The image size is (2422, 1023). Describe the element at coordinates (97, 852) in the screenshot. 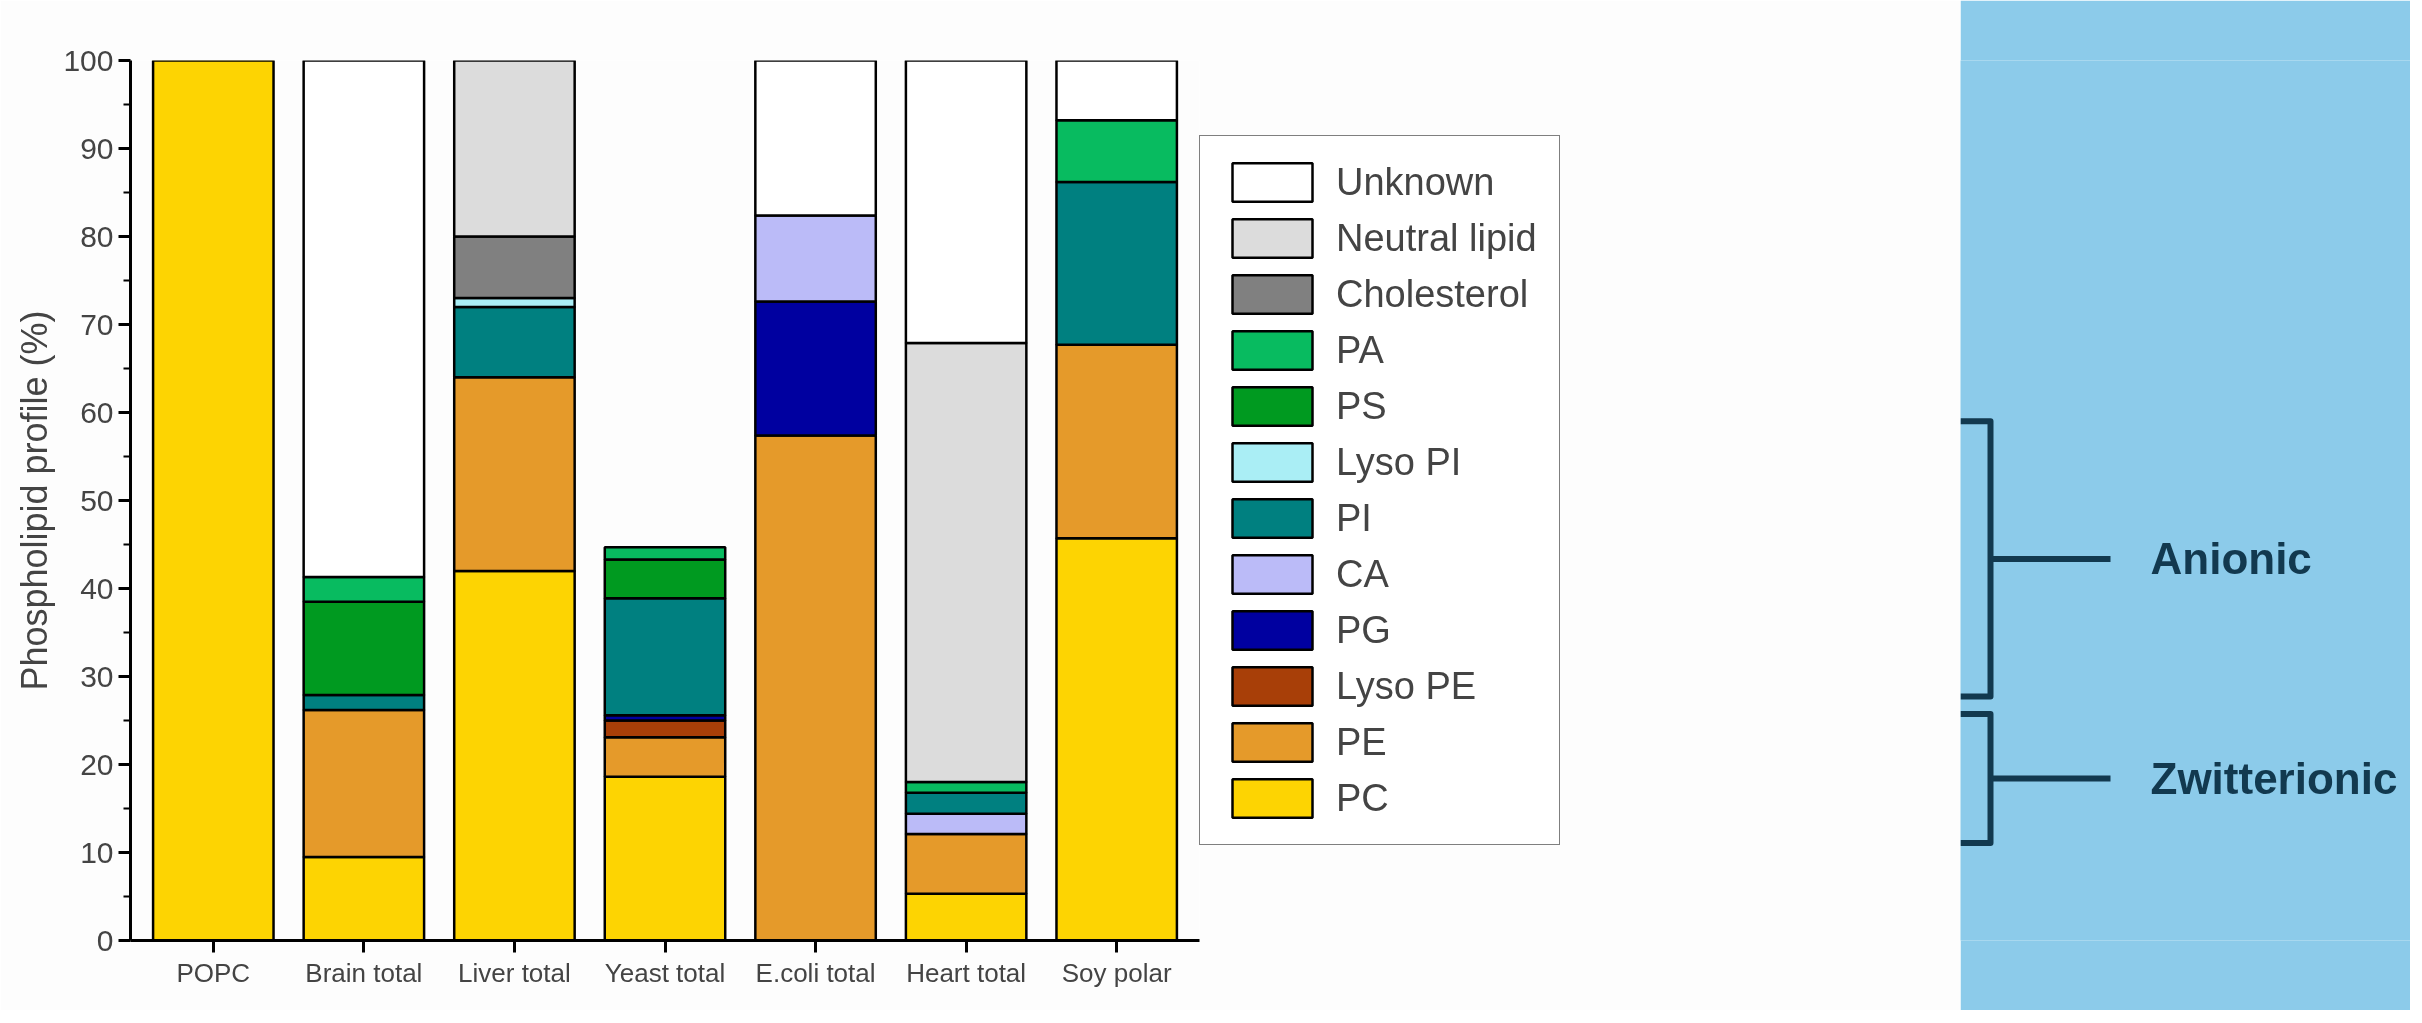

I see `y-tick-label: 10` at that location.